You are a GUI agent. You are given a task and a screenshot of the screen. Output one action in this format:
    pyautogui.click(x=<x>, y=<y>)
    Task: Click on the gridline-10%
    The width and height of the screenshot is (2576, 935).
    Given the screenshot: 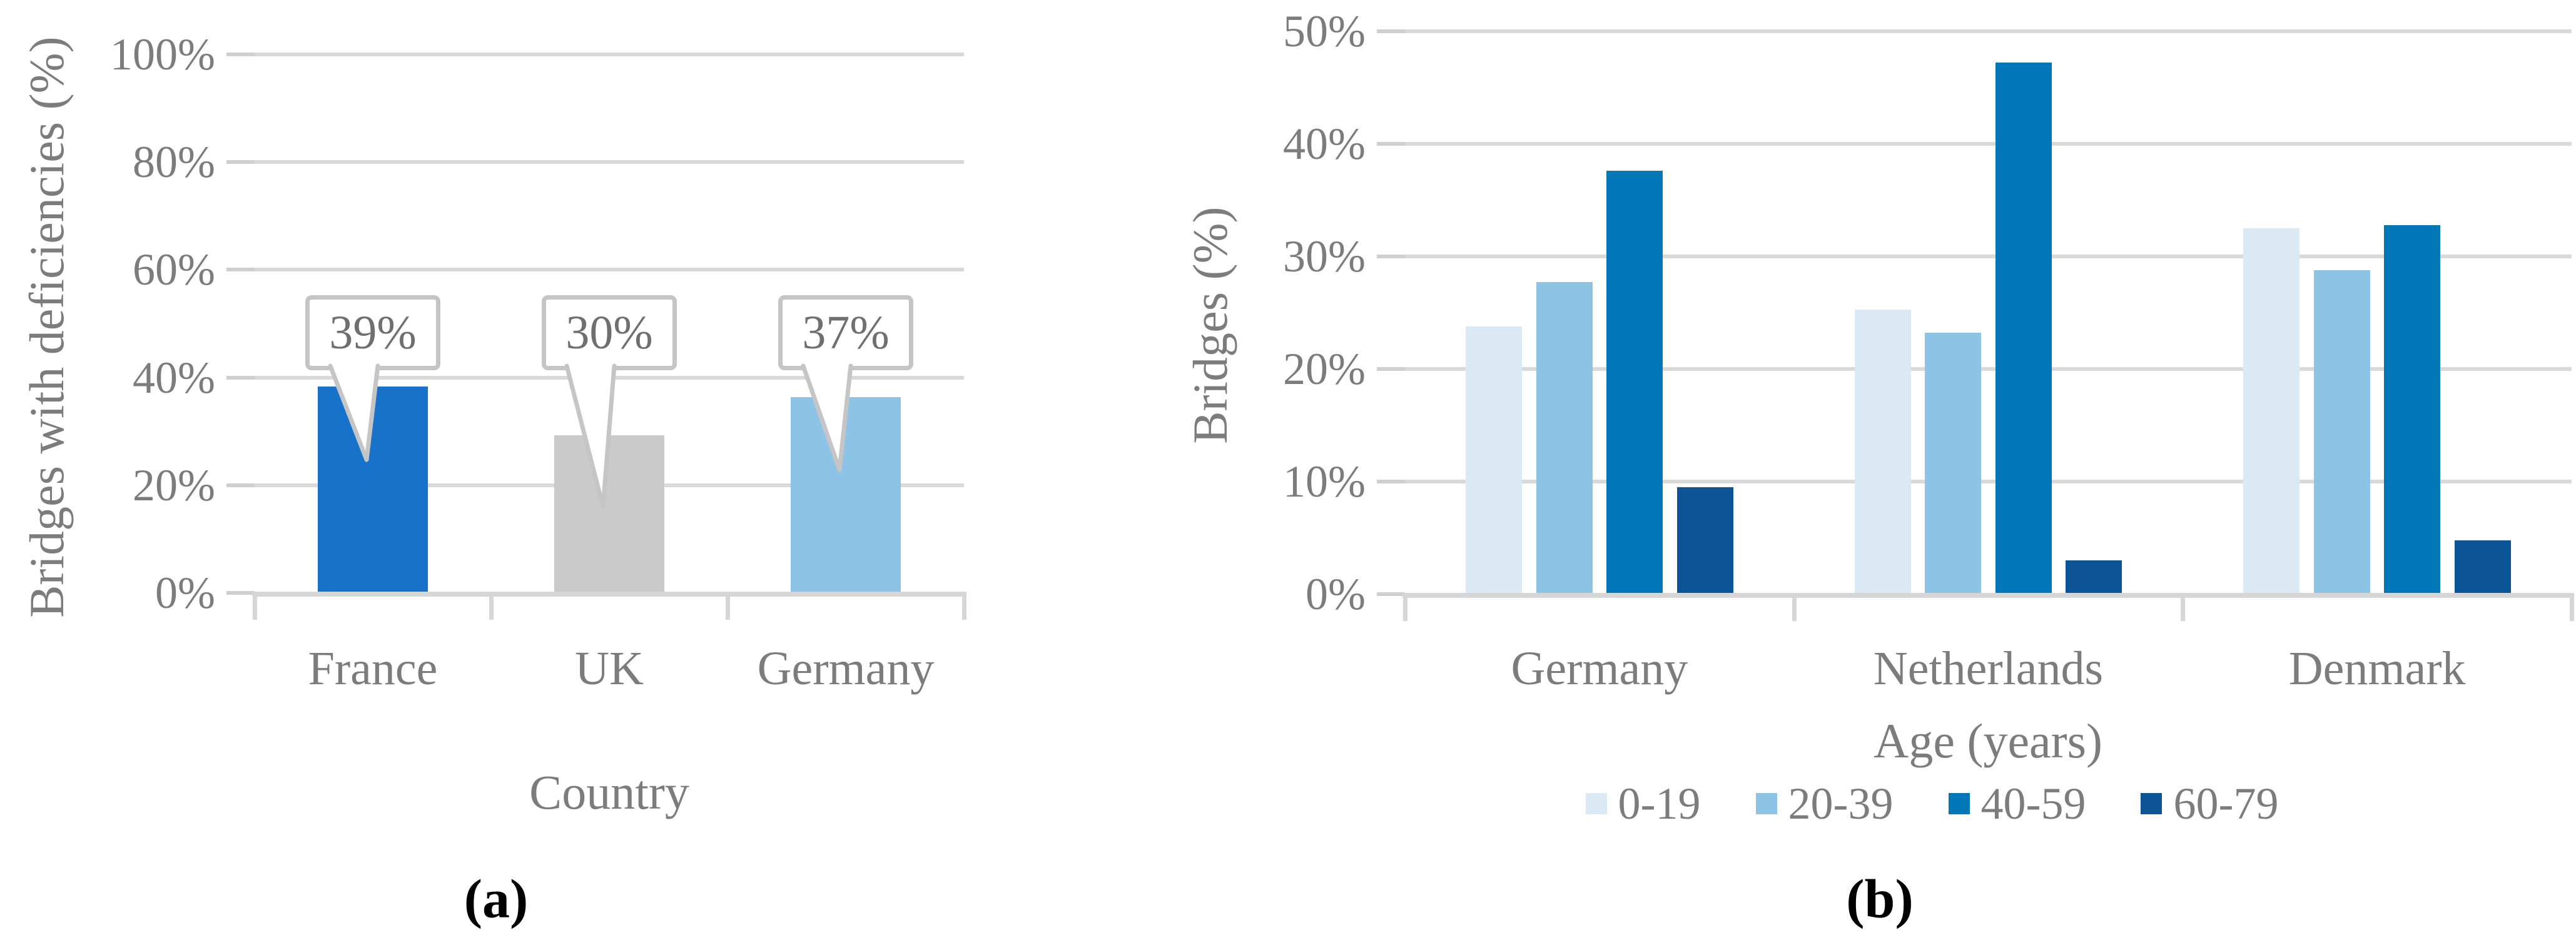 What is the action you would take?
    pyautogui.click(x=1988, y=481)
    